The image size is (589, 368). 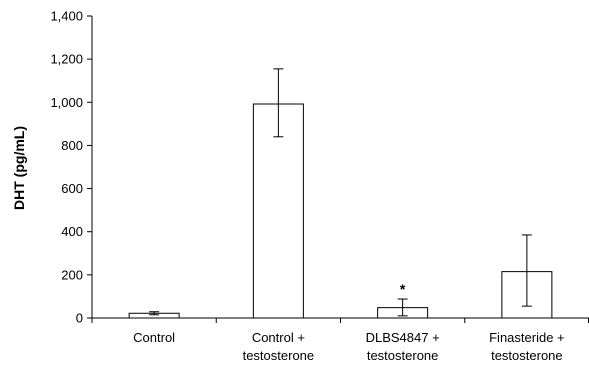 What do you see at coordinates (72, 145) in the screenshot?
I see `y-tick-label: 800` at bounding box center [72, 145].